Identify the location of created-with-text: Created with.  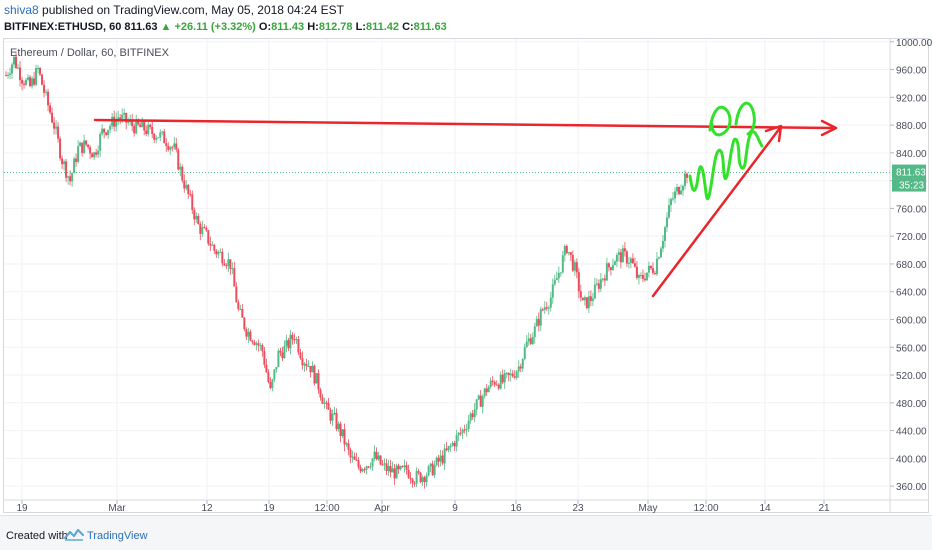
(37, 536).